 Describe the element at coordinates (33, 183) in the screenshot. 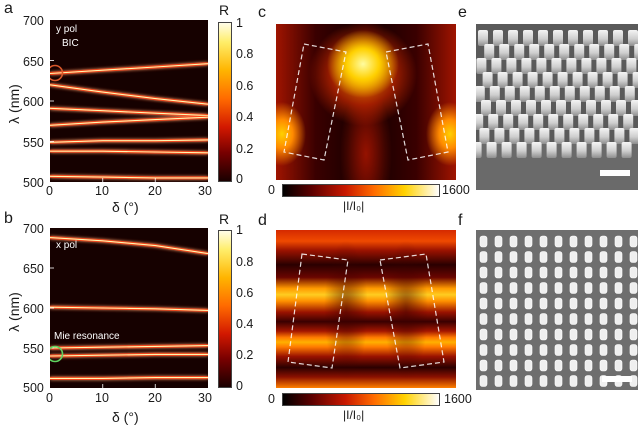

I see `panel-a-y-tick-500: 500` at that location.